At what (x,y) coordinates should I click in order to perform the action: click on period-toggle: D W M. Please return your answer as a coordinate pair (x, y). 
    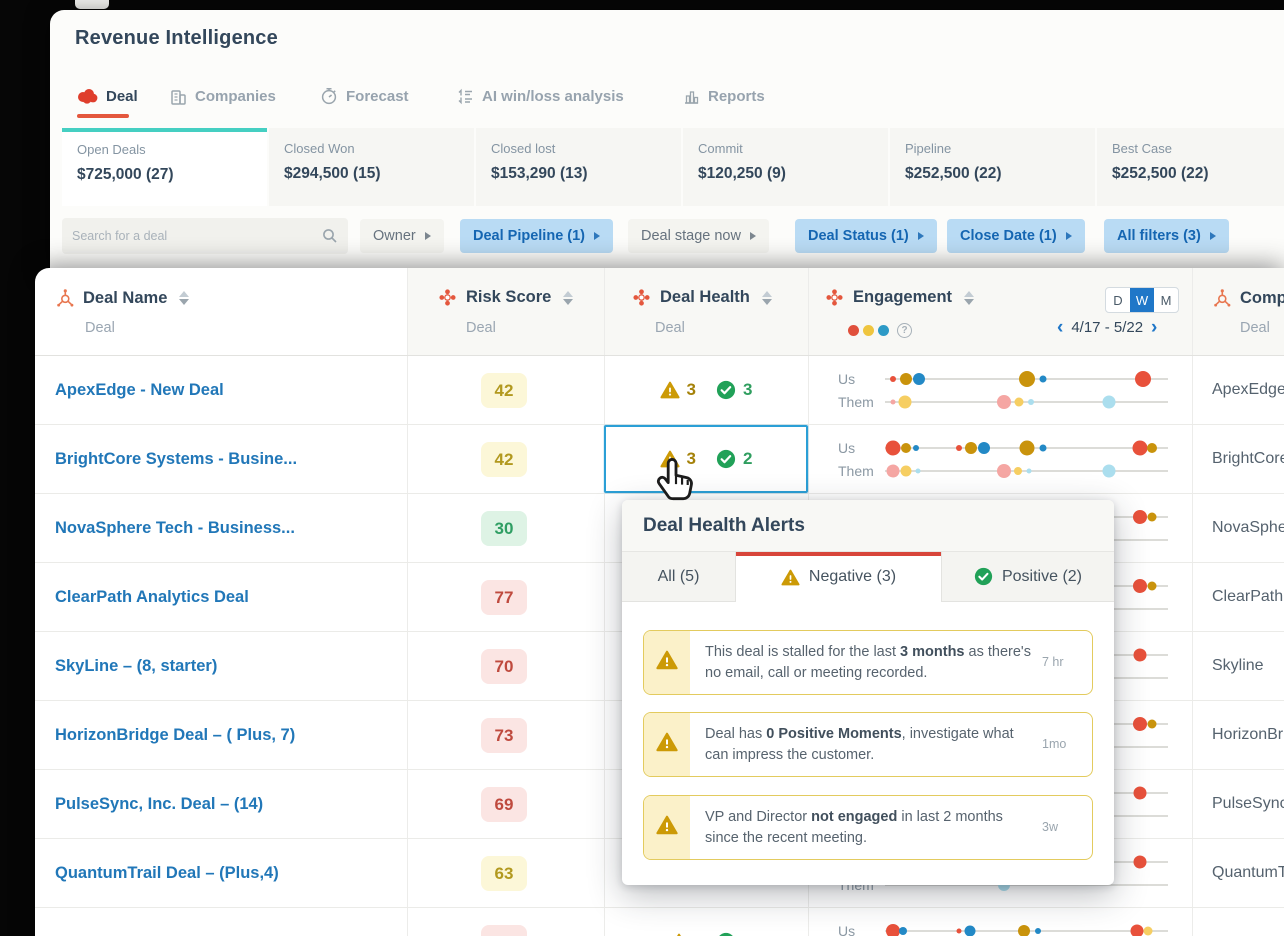
    Looking at the image, I should click on (1142, 300).